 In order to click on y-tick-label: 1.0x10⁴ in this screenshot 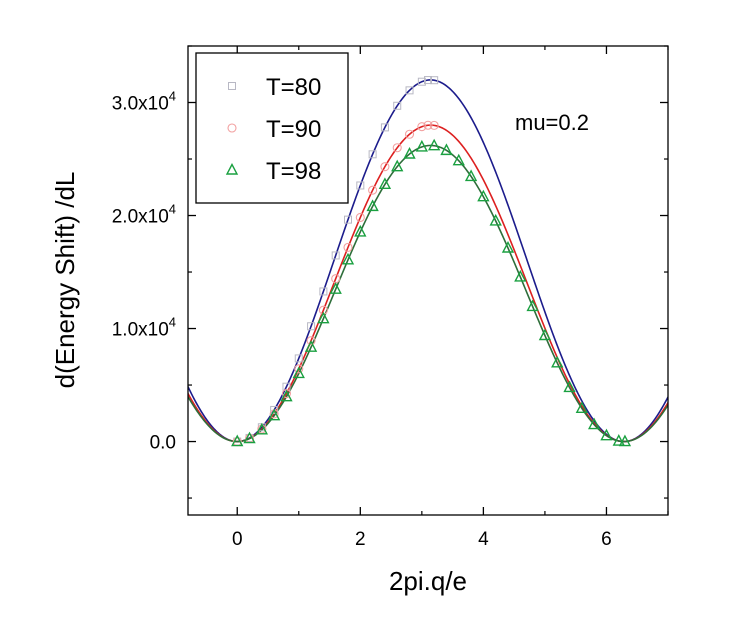, I will do `click(144, 328)`.